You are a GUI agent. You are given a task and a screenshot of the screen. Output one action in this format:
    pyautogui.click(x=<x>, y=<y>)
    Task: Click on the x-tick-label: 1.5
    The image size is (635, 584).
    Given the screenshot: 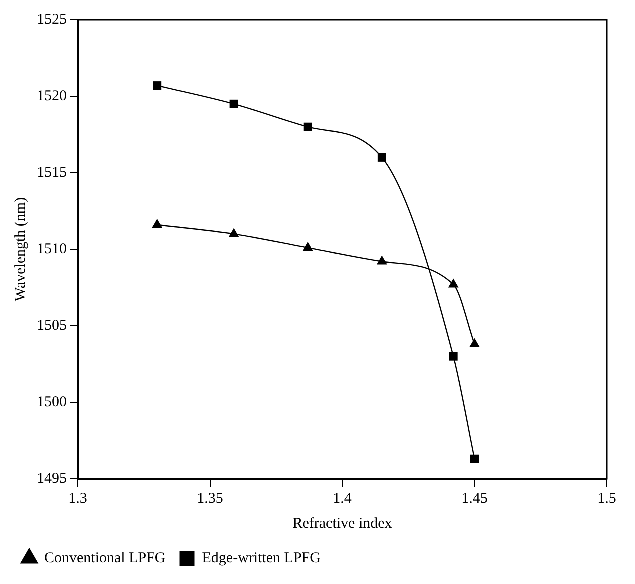 What is the action you would take?
    pyautogui.click(x=607, y=498)
    